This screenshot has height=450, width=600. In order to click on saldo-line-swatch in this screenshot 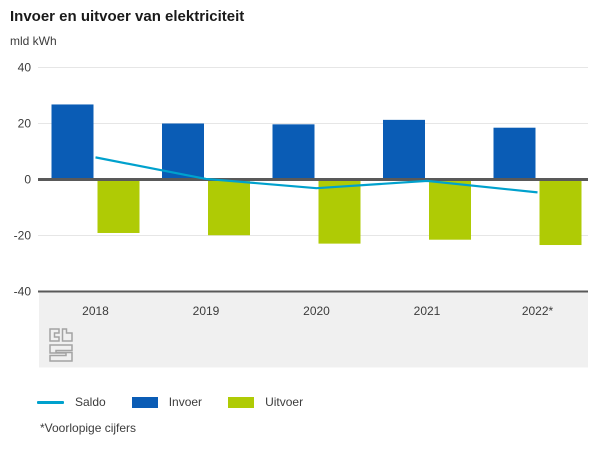, I will do `click(50, 402)`.